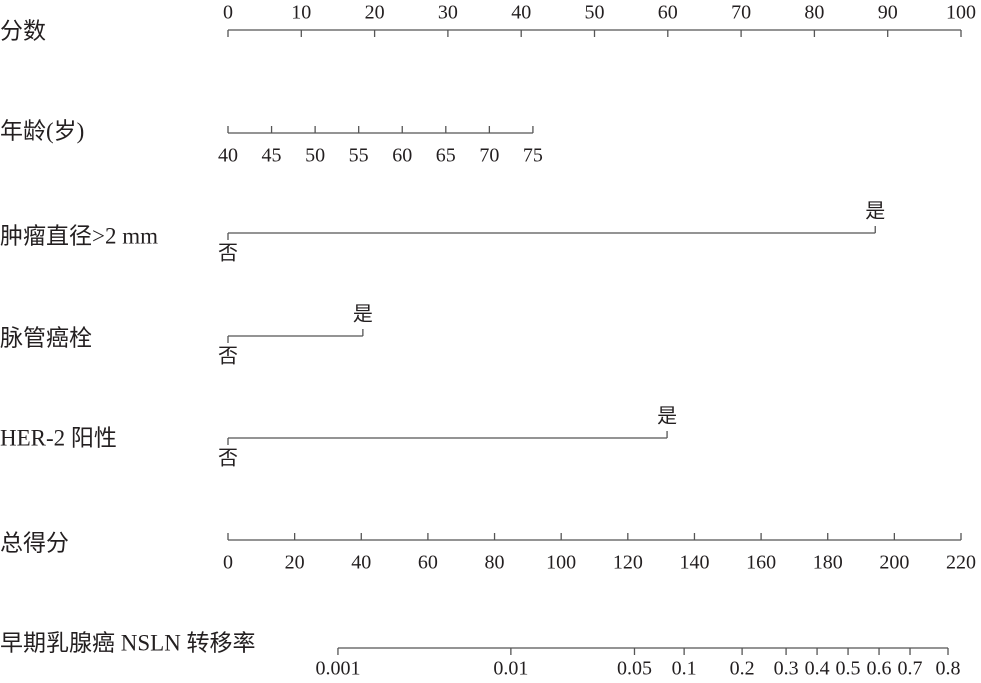  Describe the element at coordinates (948, 669) in the screenshot. I see `tick-label: 0.8` at that location.